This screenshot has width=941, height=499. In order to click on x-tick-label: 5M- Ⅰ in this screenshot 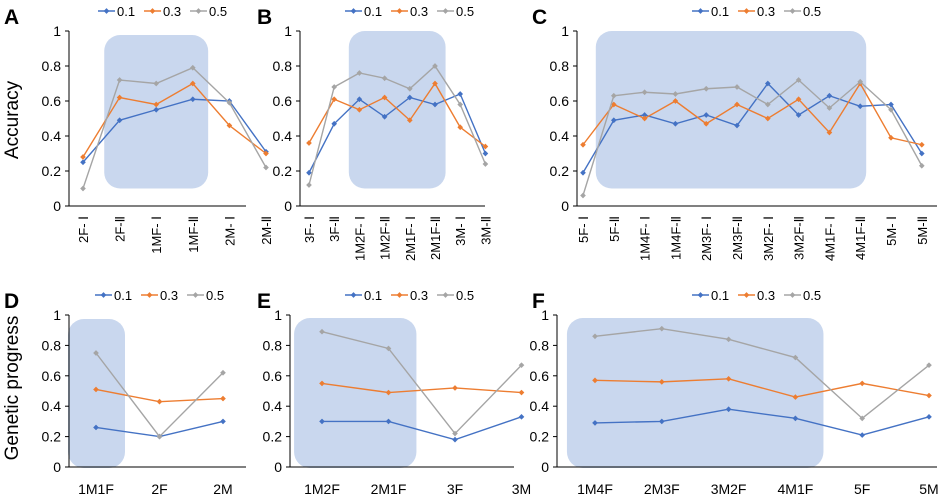, I will do `click(891, 231)`.